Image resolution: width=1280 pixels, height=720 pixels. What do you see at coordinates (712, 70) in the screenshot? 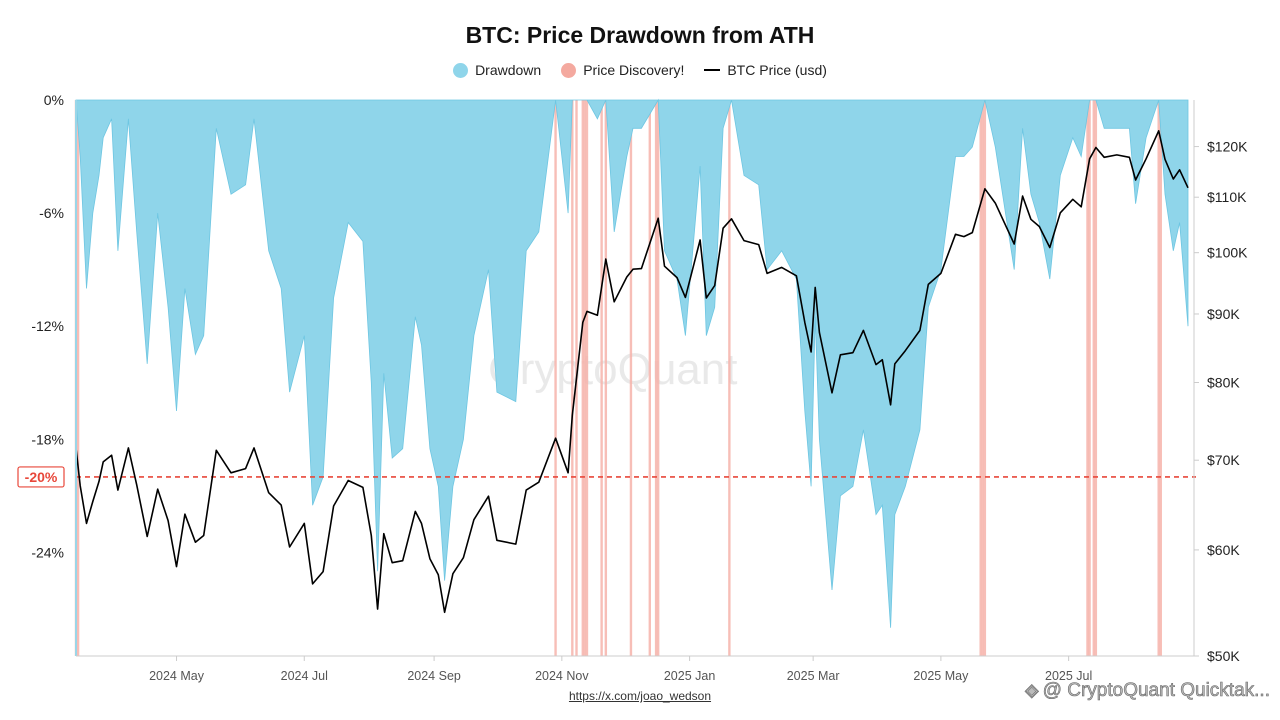
I see `legend-swatch-btc-price` at bounding box center [712, 70].